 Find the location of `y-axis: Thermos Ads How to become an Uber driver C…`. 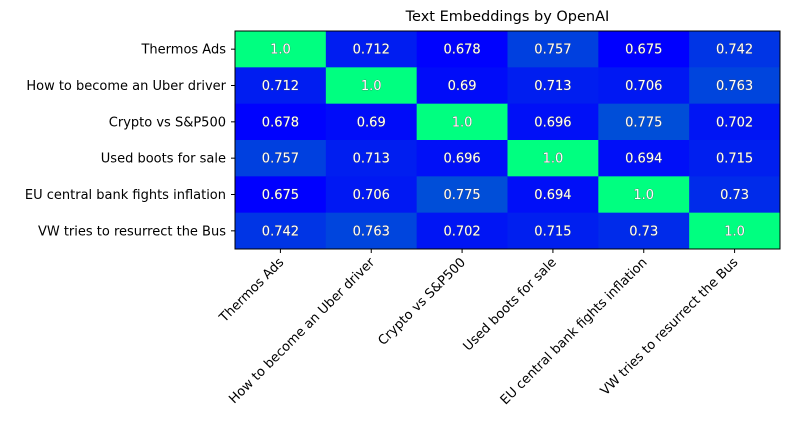

y-axis: Thermos Ads How to become an Uber driver C… is located at coordinates (130, 141).